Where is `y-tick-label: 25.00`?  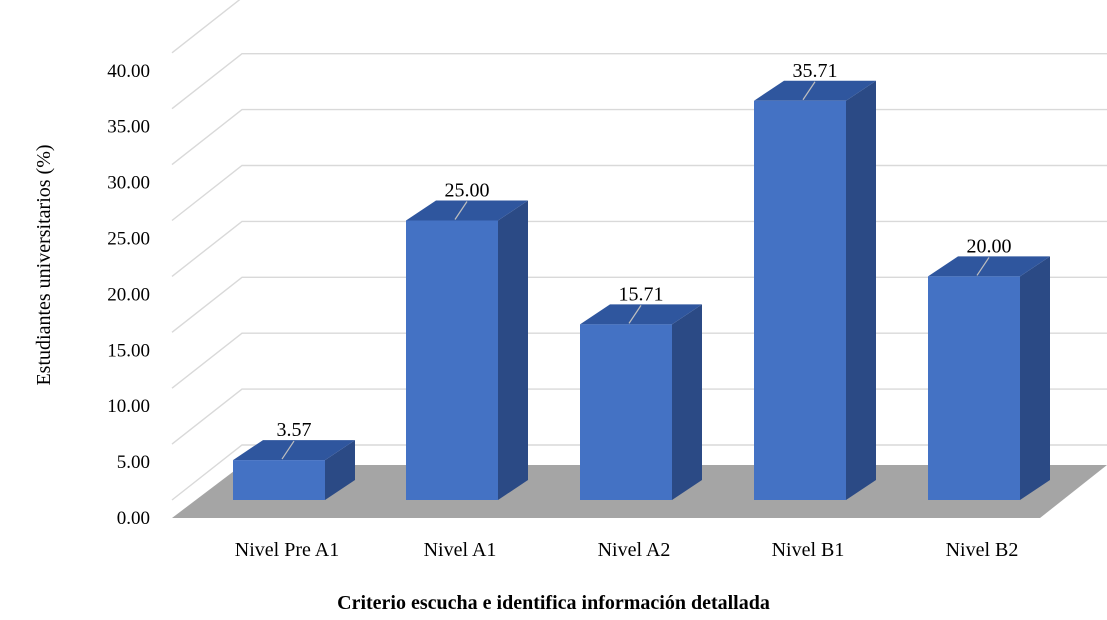
y-tick-label: 25.00 is located at coordinates (128, 239).